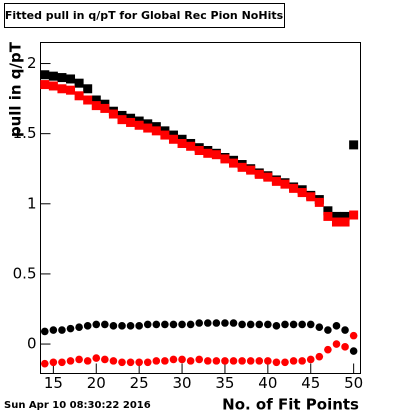 This screenshot has height=414, width=400. I want to click on x-tick-label: 50, so click(353, 383).